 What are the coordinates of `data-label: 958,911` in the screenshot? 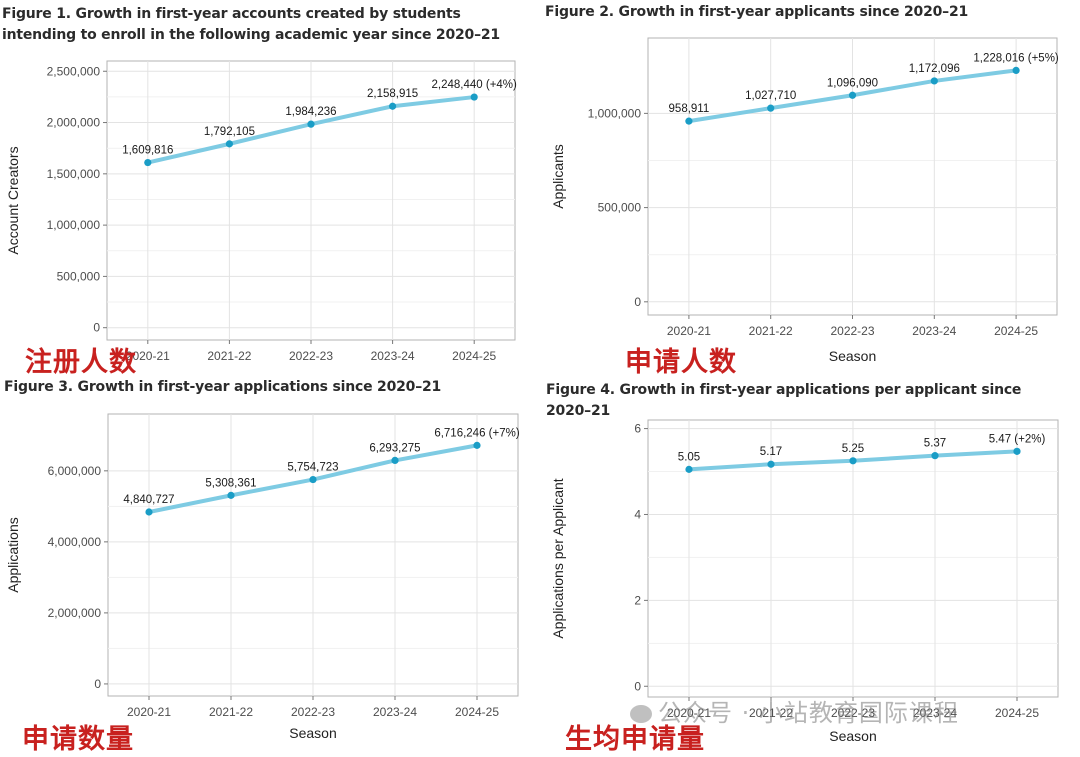 It's located at (689, 109).